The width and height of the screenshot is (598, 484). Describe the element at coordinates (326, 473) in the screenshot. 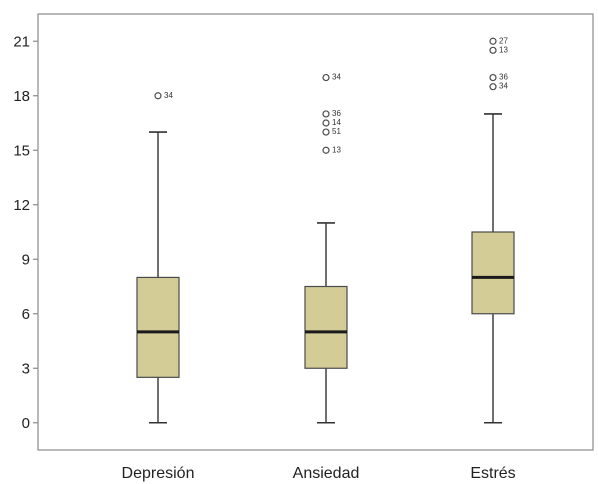

I see `x-category-label: Ansiedad` at that location.